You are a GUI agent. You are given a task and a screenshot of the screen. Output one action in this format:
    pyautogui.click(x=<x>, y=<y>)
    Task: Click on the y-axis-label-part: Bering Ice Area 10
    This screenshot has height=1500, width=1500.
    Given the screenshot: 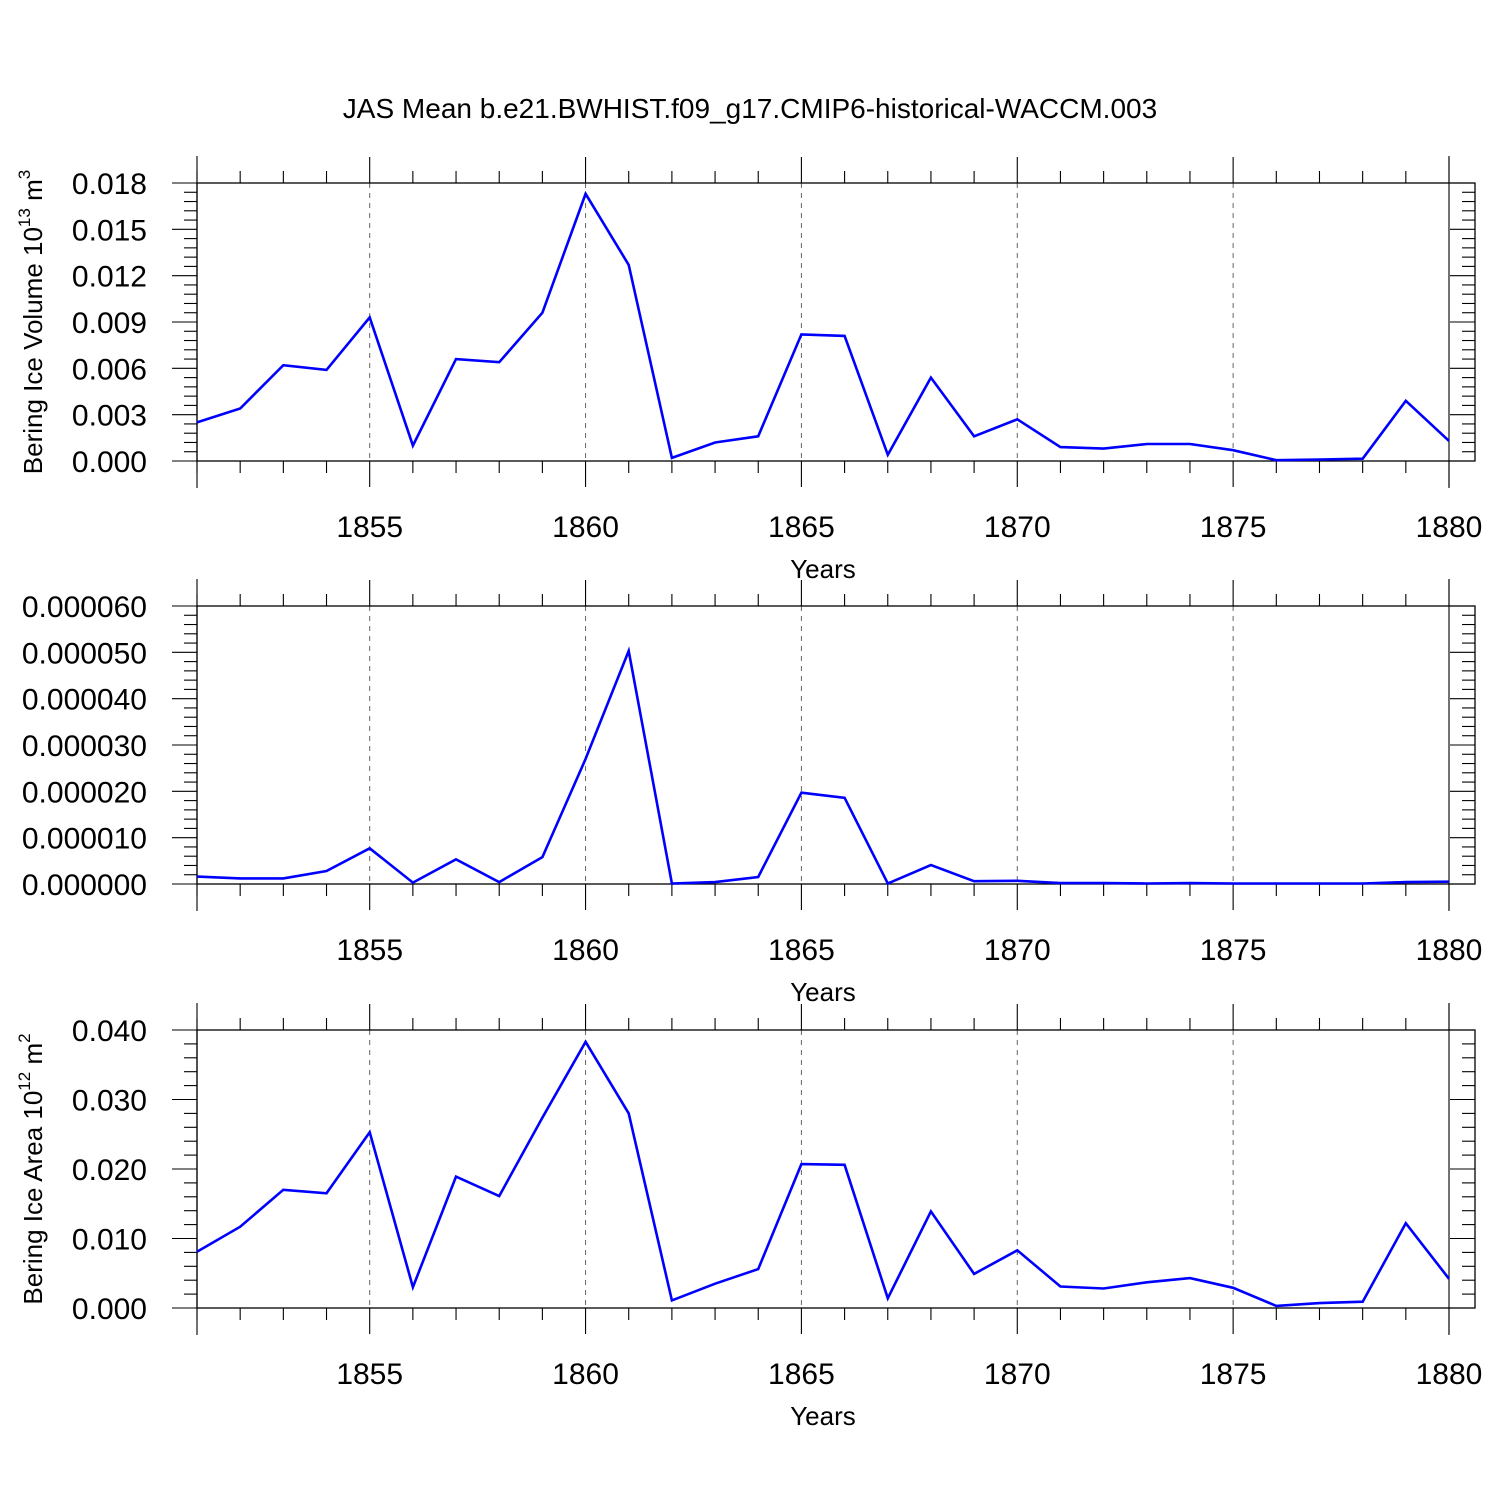 What is the action you would take?
    pyautogui.click(x=33, y=1198)
    